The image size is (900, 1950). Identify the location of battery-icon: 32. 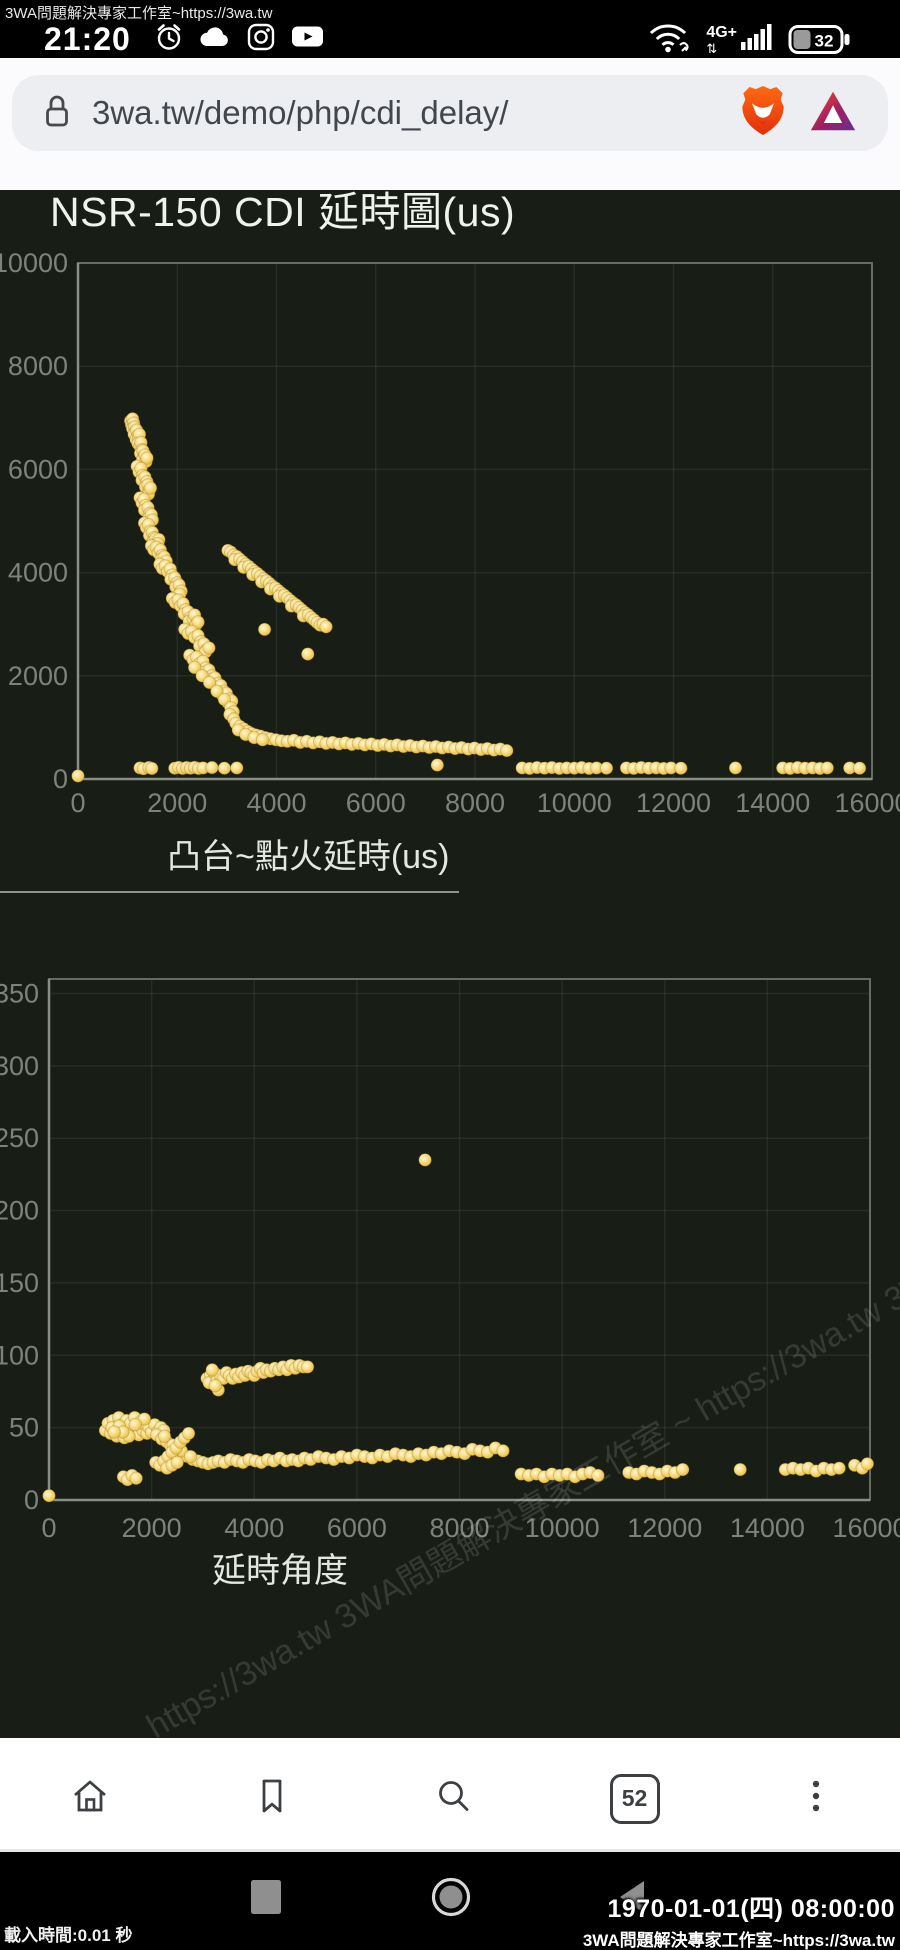
(820, 39).